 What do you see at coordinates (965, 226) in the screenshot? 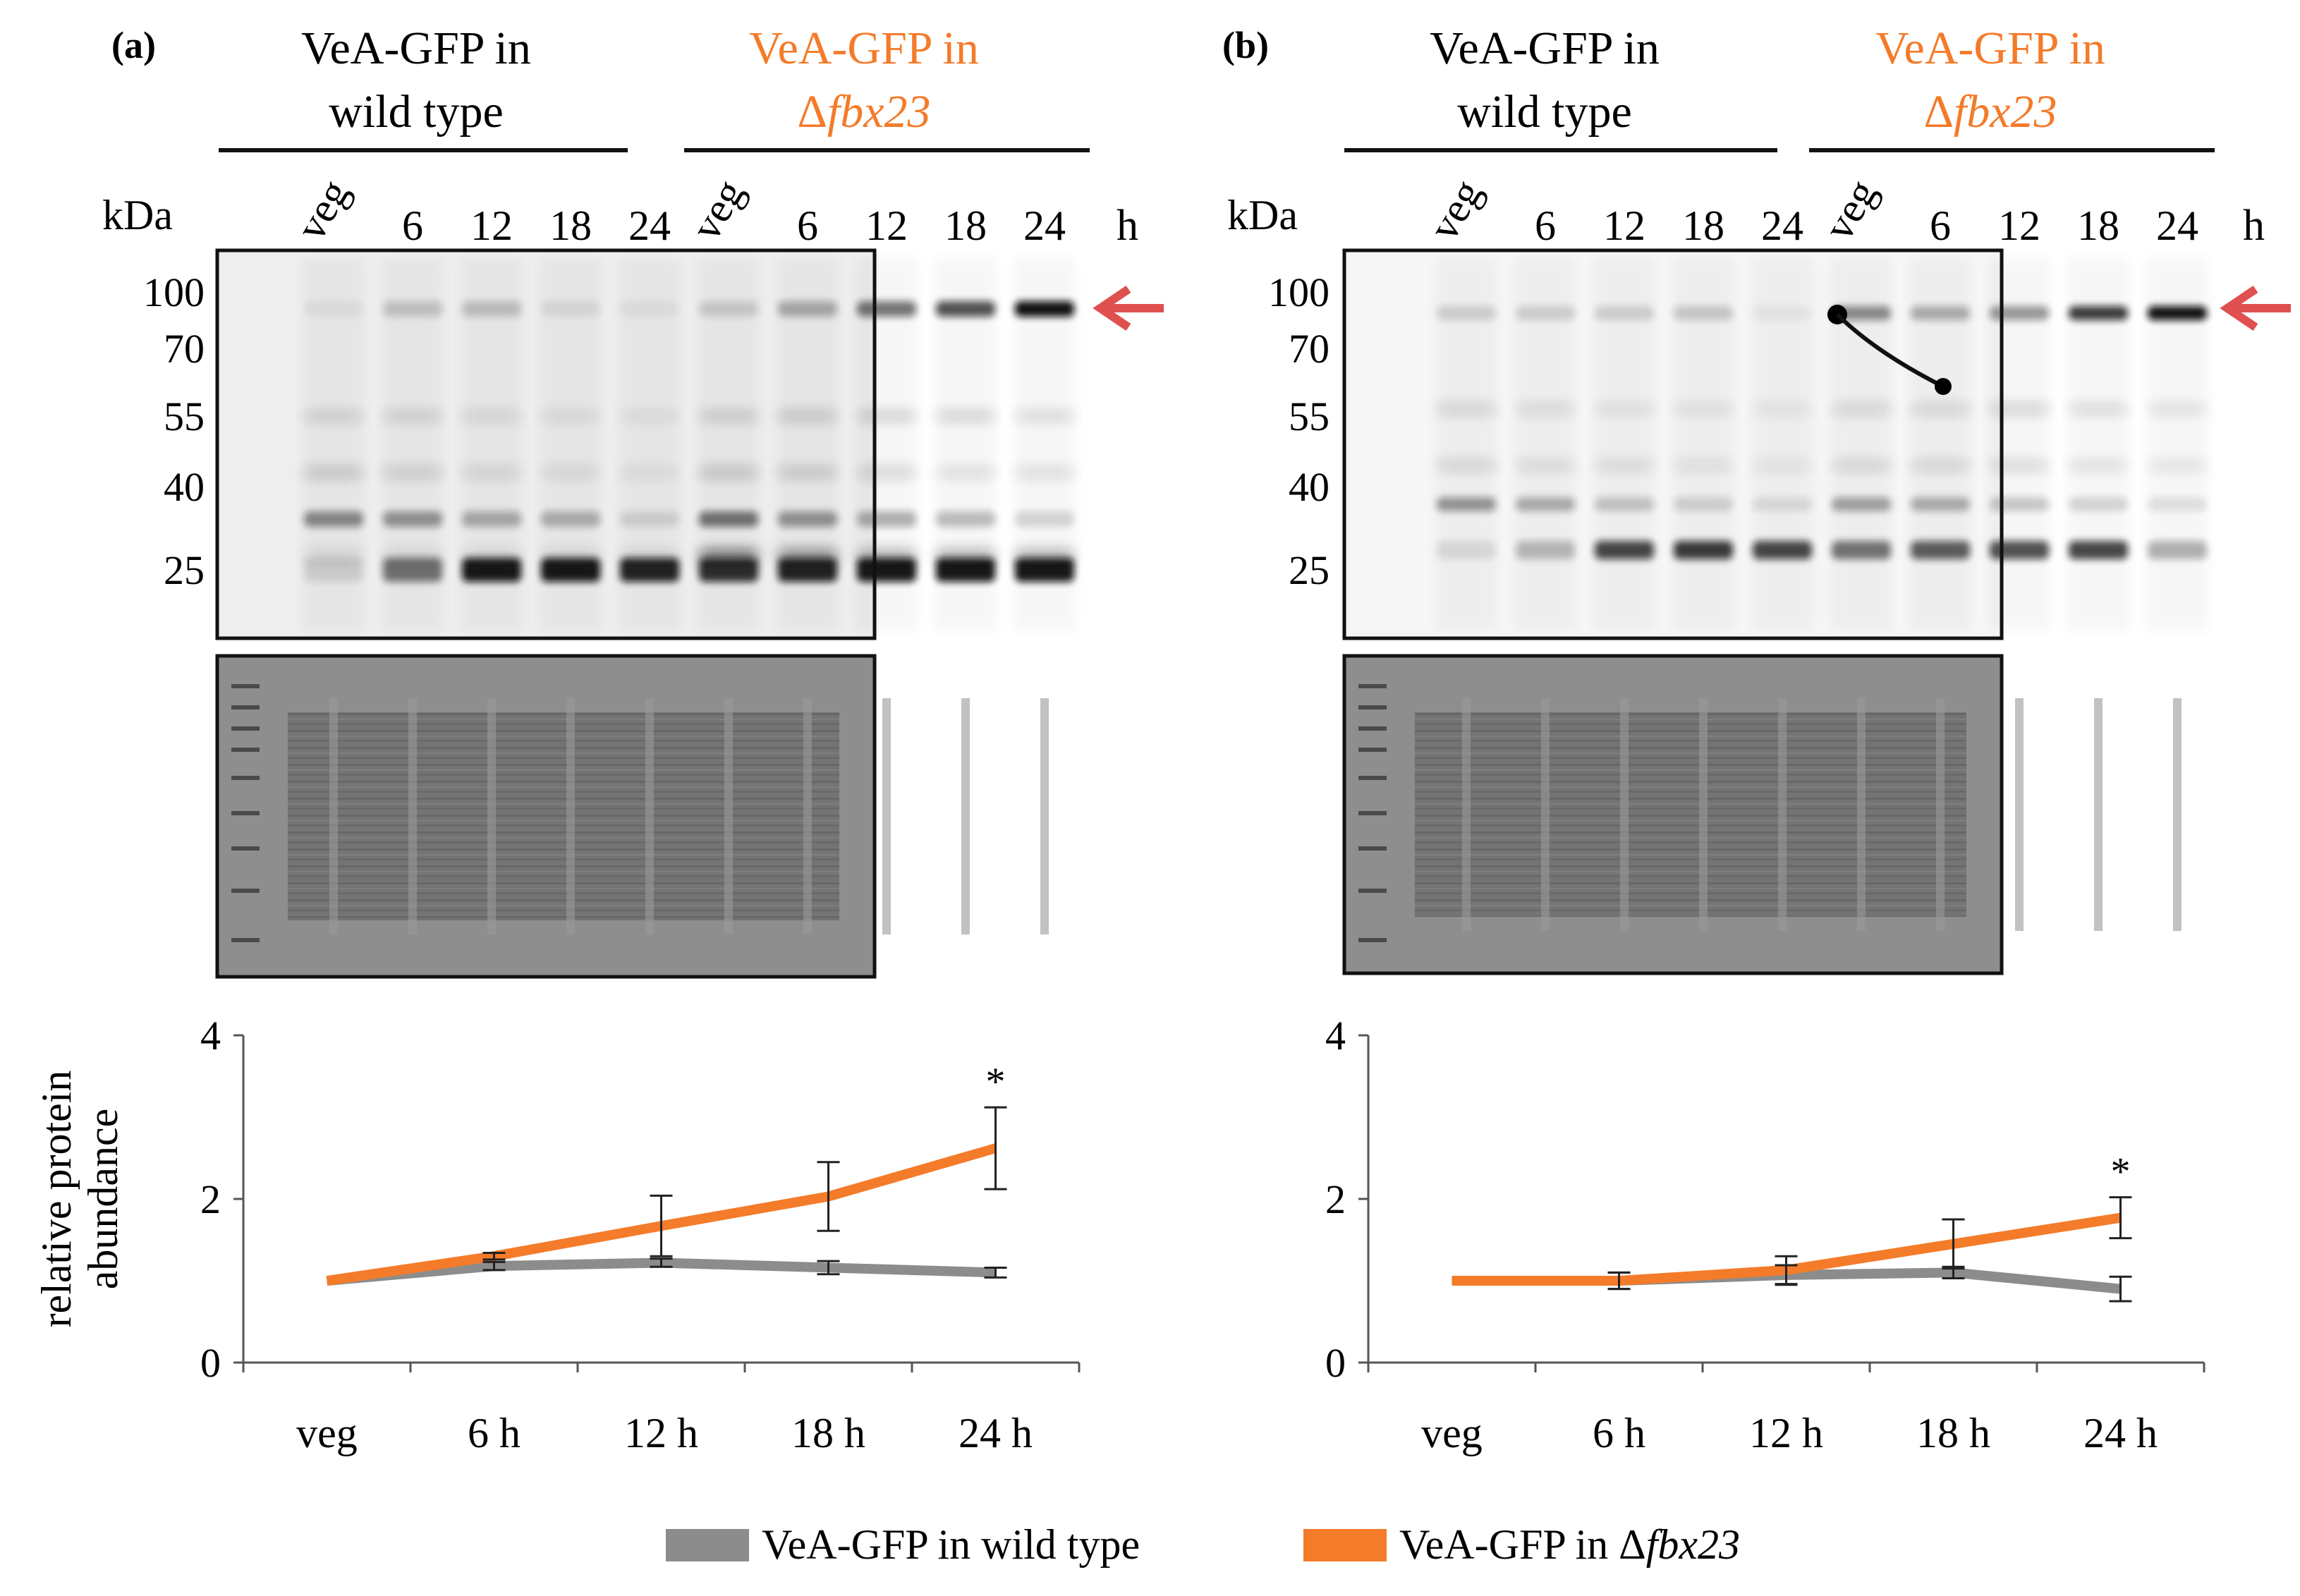
I see `lane-label: 18` at bounding box center [965, 226].